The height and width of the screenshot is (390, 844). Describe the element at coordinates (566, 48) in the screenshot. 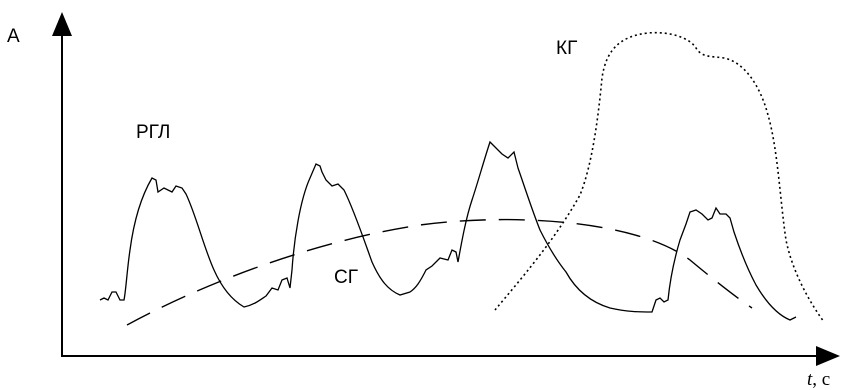

I see `label-kg: КГ` at that location.